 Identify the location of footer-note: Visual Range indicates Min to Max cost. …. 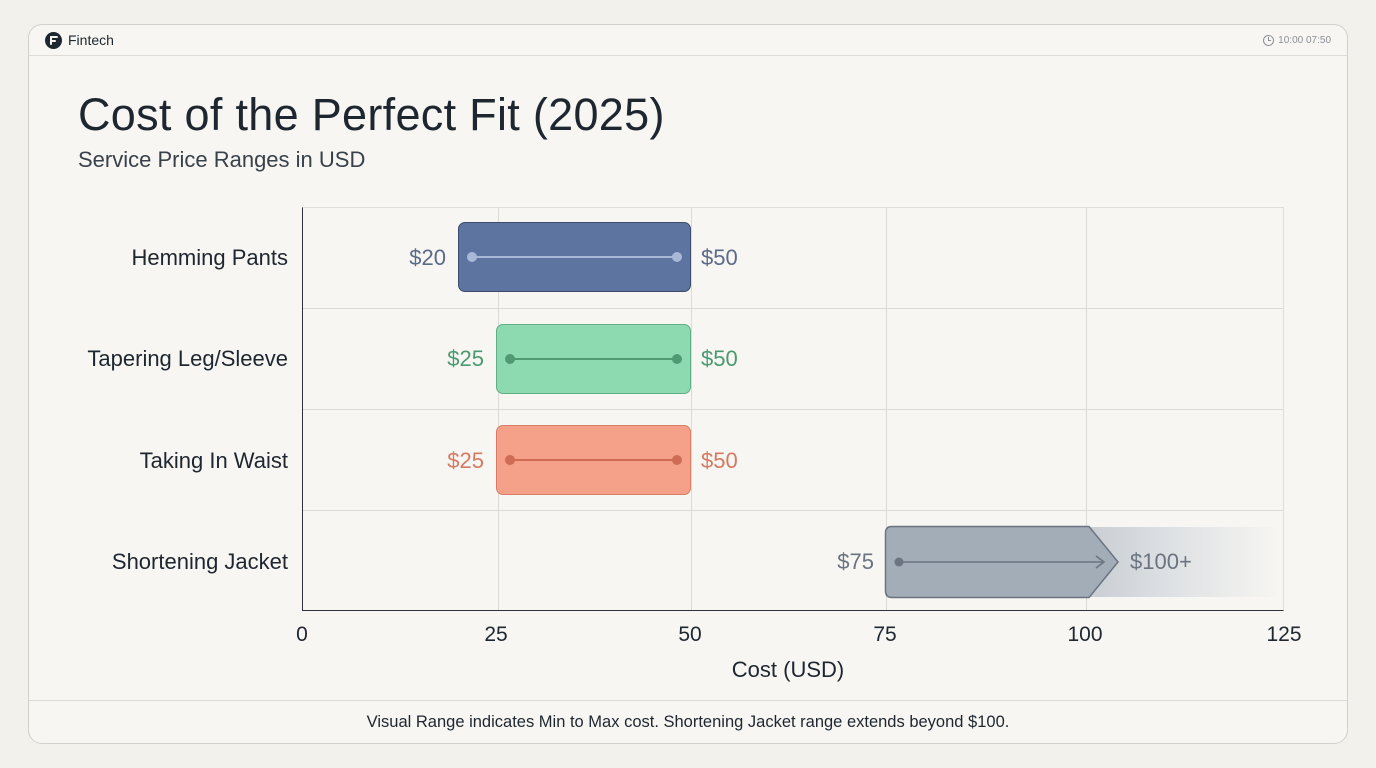
(688, 721).